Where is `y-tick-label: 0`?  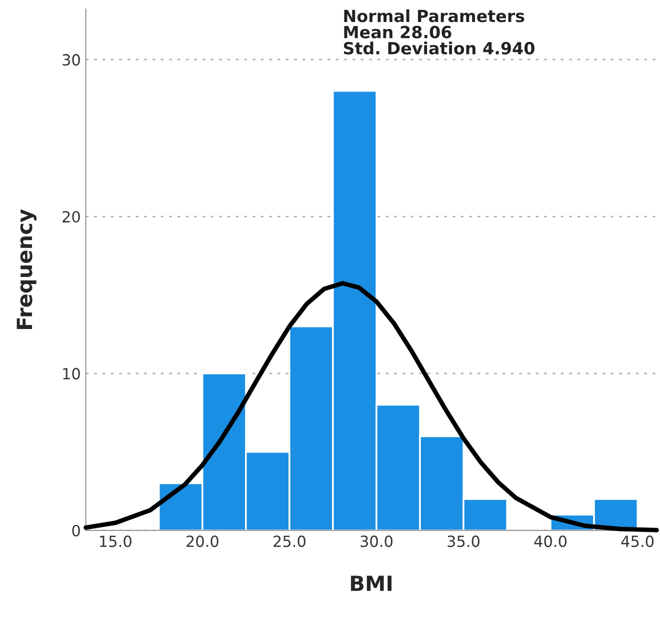
y-tick-label: 0 is located at coordinates (76, 530).